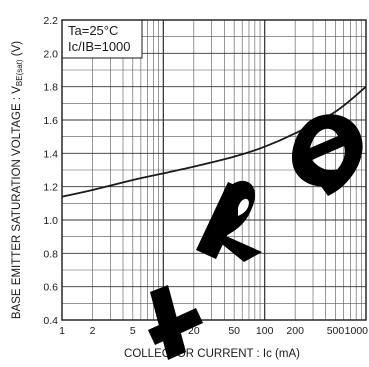  I want to click on y-tick-label: 1.6, so click(50, 121).